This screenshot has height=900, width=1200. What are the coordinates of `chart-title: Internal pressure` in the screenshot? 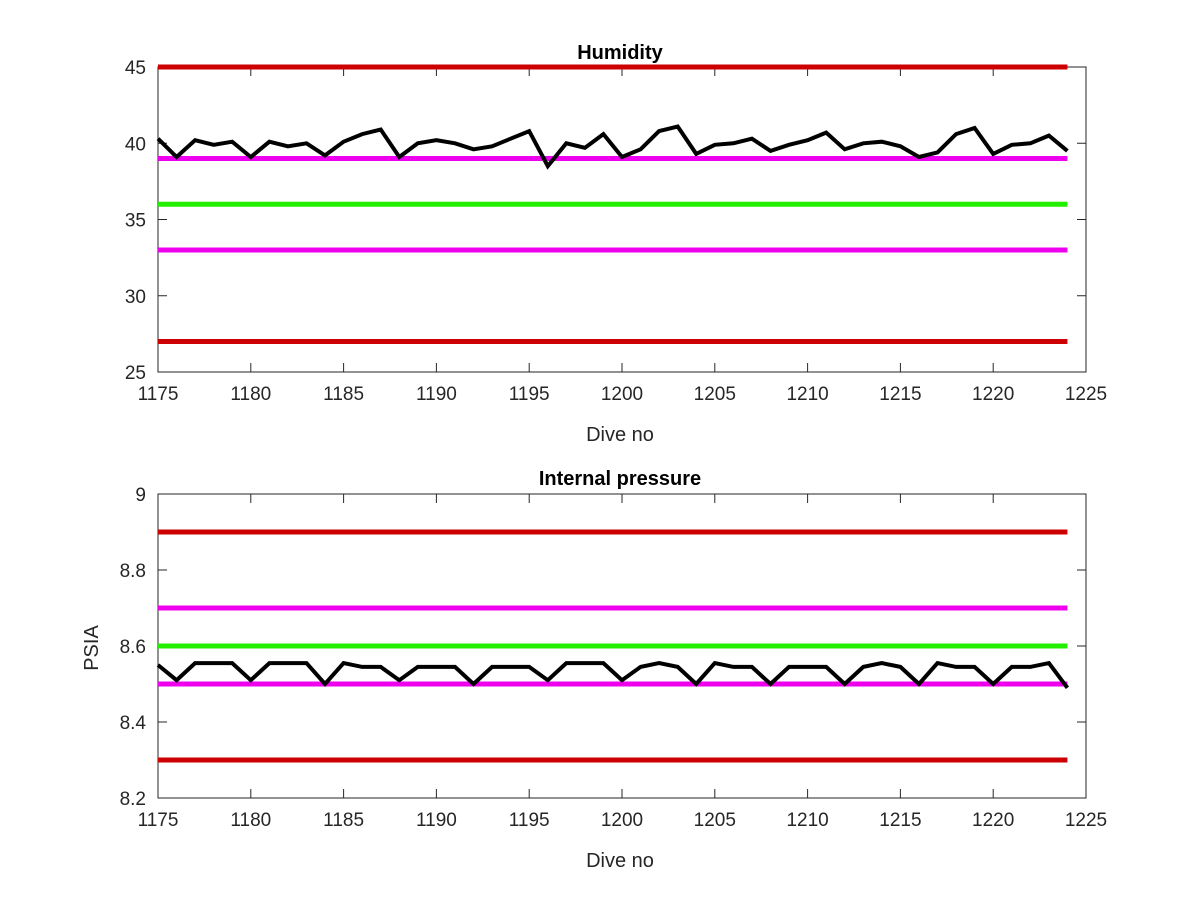 It's located at (620, 479).